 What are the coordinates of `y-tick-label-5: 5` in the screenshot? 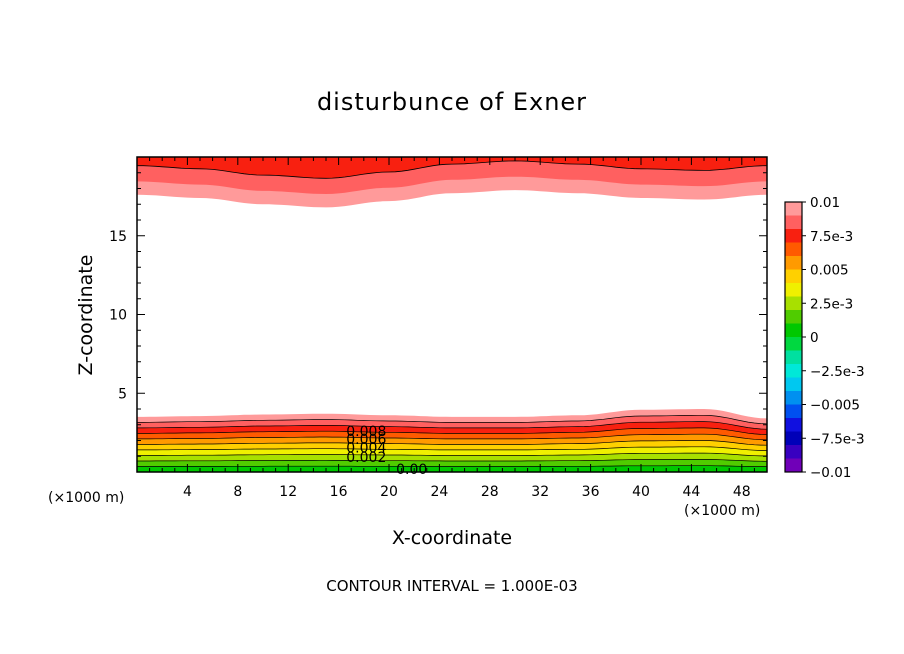 It's located at (122, 394).